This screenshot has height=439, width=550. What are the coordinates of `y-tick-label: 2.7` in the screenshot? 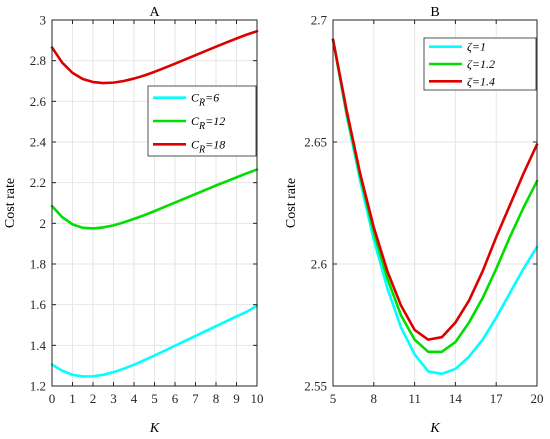 It's located at (319, 20).